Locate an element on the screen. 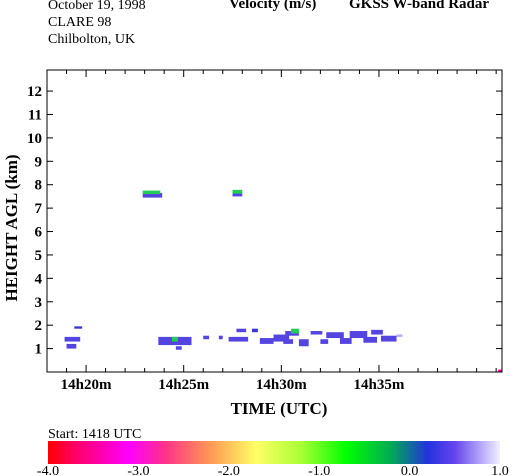 This screenshot has height=476, width=516. y-tick-label: 8 is located at coordinates (39, 186).